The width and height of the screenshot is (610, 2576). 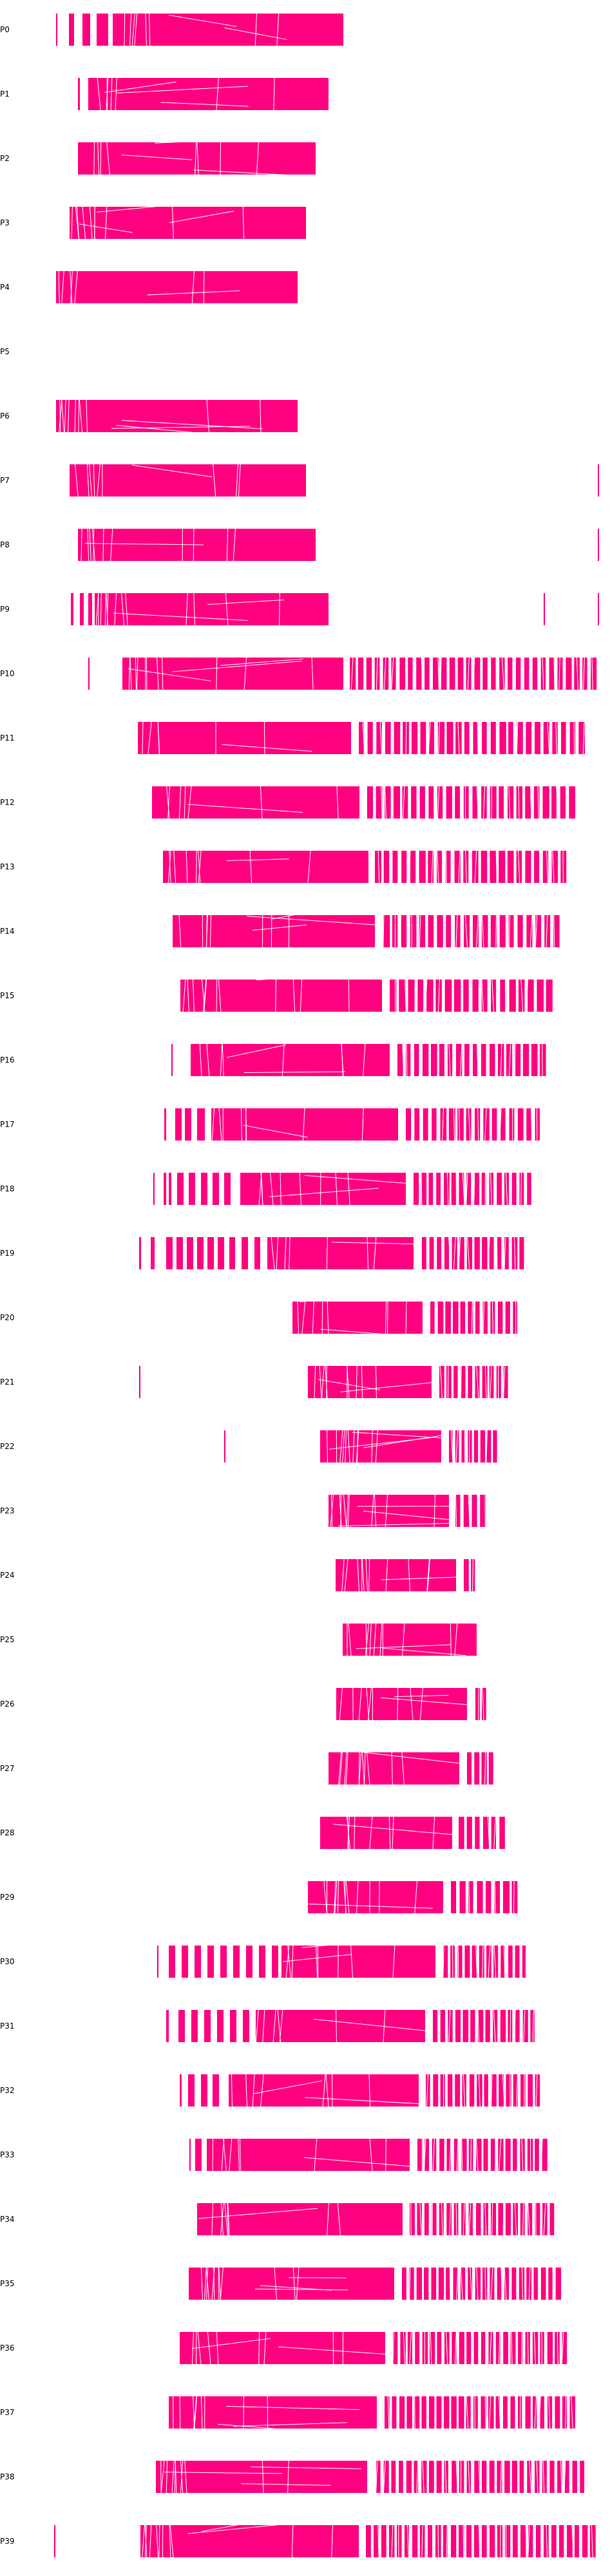 I want to click on row-label: P39, so click(x=8, y=2541).